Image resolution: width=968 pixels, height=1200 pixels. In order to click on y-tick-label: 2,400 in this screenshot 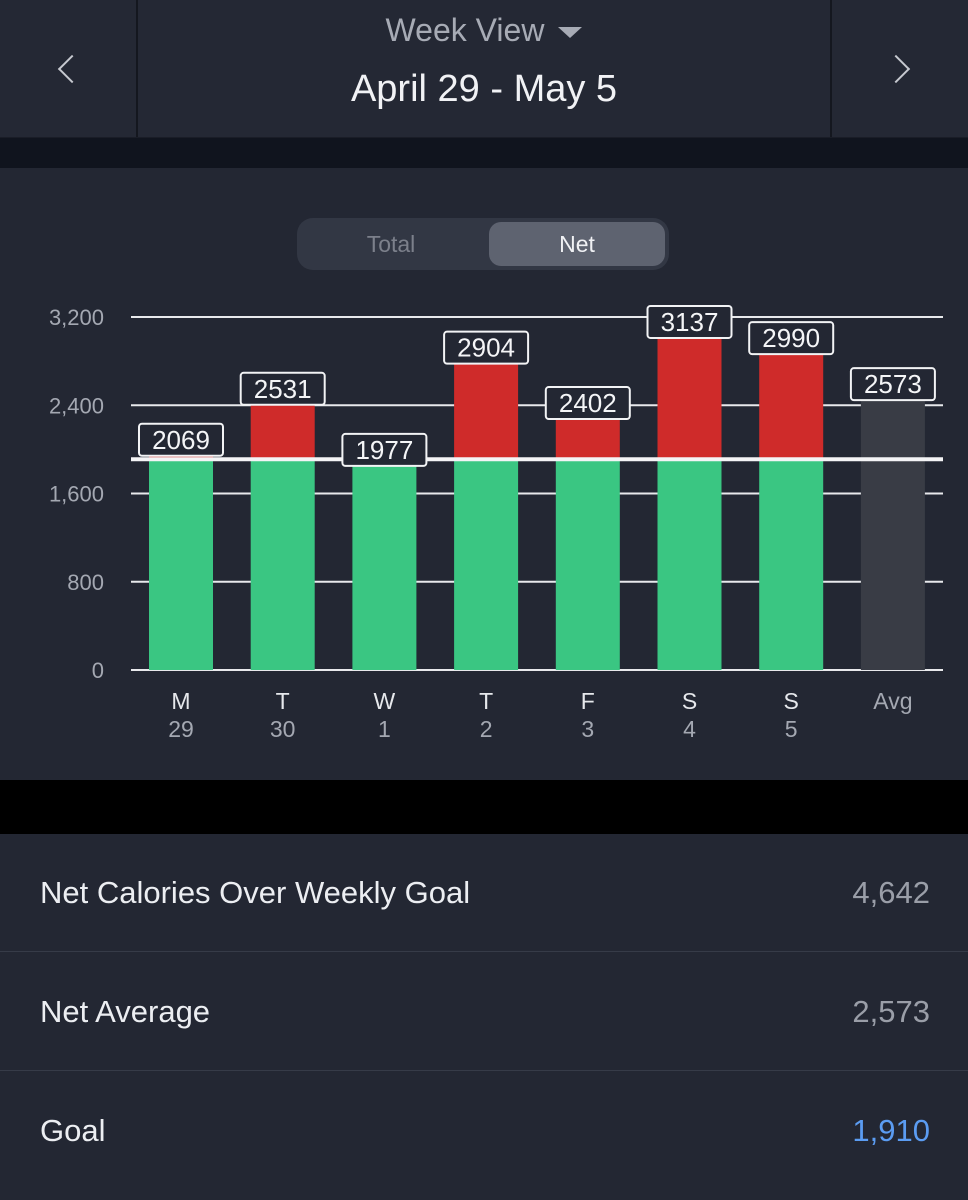, I will do `click(76, 405)`.